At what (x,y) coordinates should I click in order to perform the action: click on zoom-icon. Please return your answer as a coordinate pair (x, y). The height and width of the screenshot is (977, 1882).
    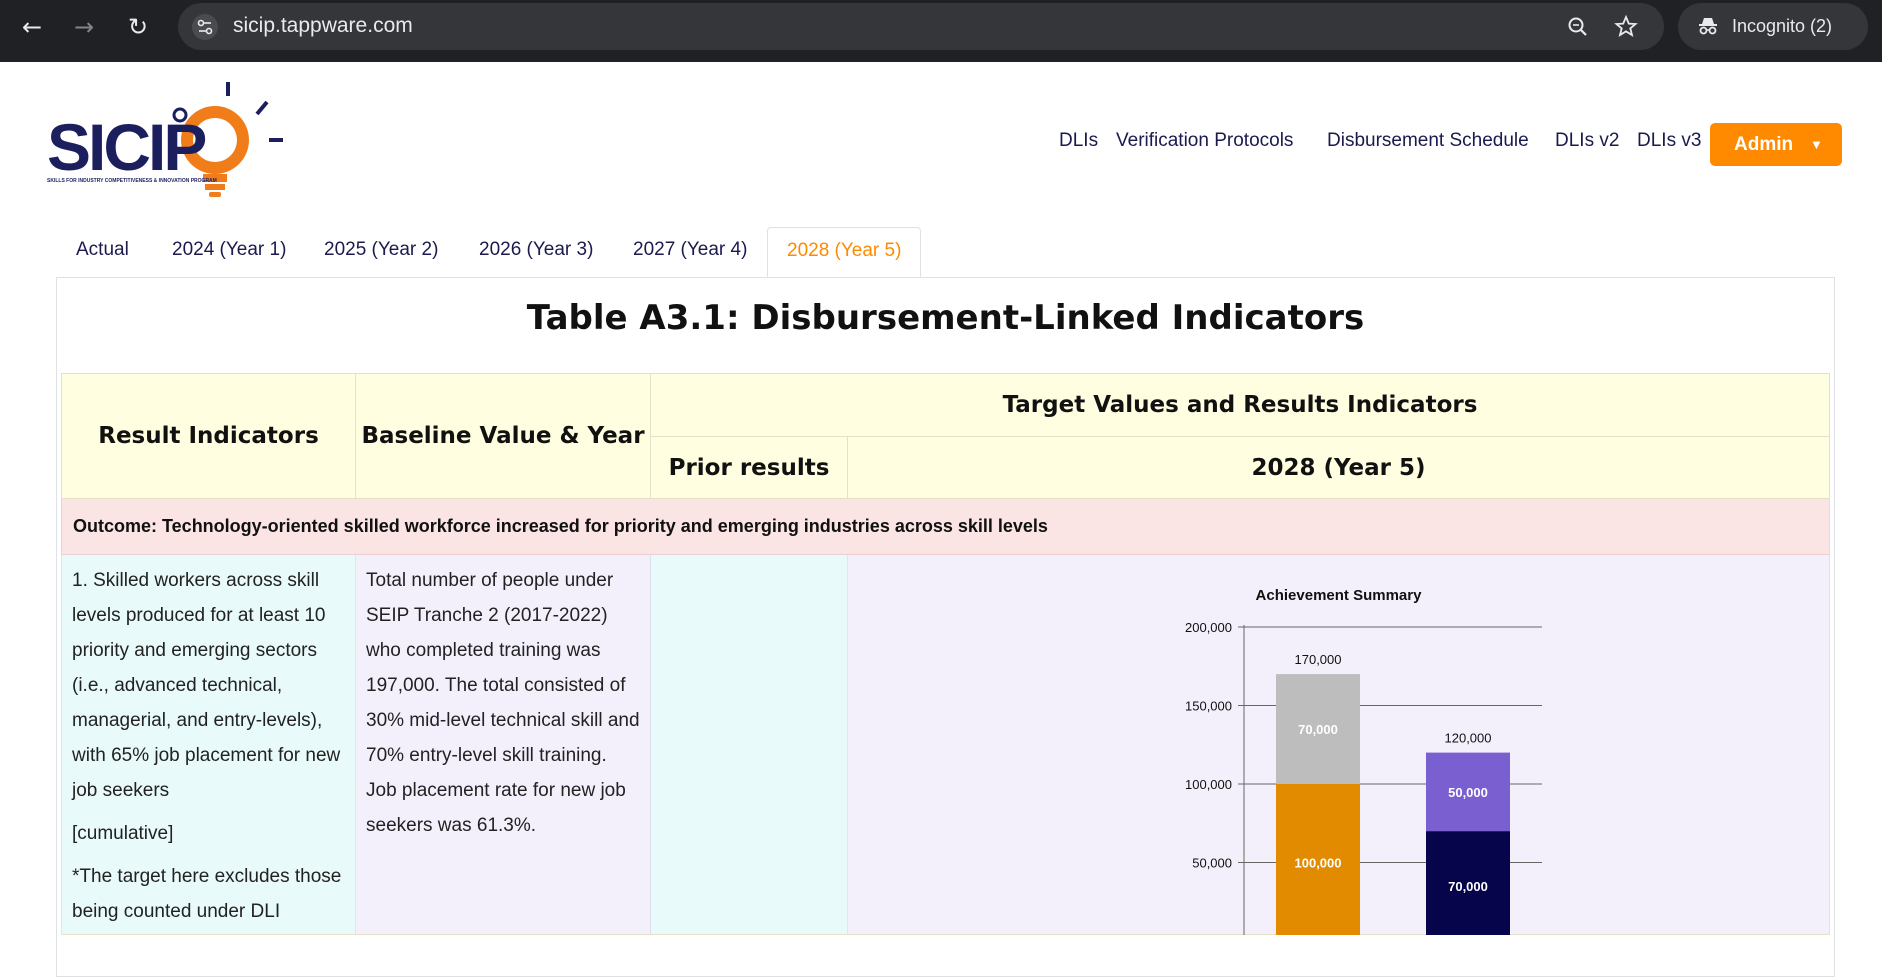
    Looking at the image, I should click on (1578, 27).